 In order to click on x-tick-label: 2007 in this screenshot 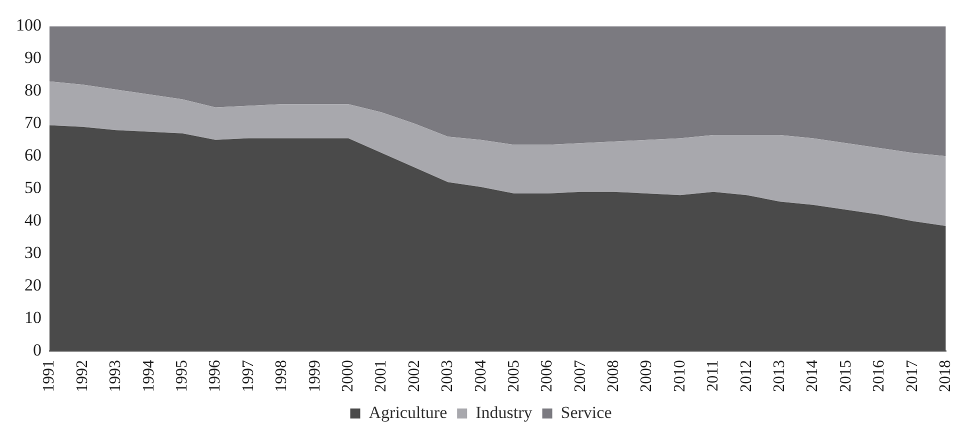, I will do `click(580, 376)`.